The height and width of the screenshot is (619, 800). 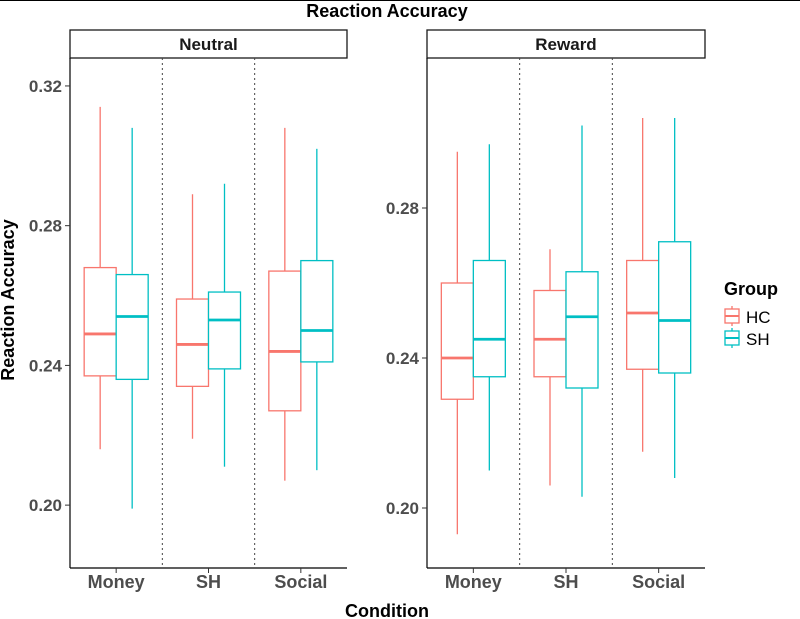 I want to click on legend-label: SH, so click(x=758, y=339).